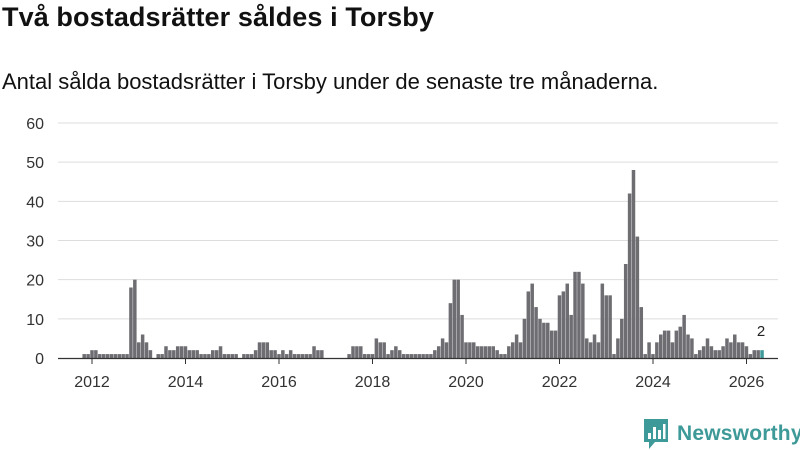 The width and height of the screenshot is (800, 450). I want to click on y-tick-label: 60, so click(35, 124).